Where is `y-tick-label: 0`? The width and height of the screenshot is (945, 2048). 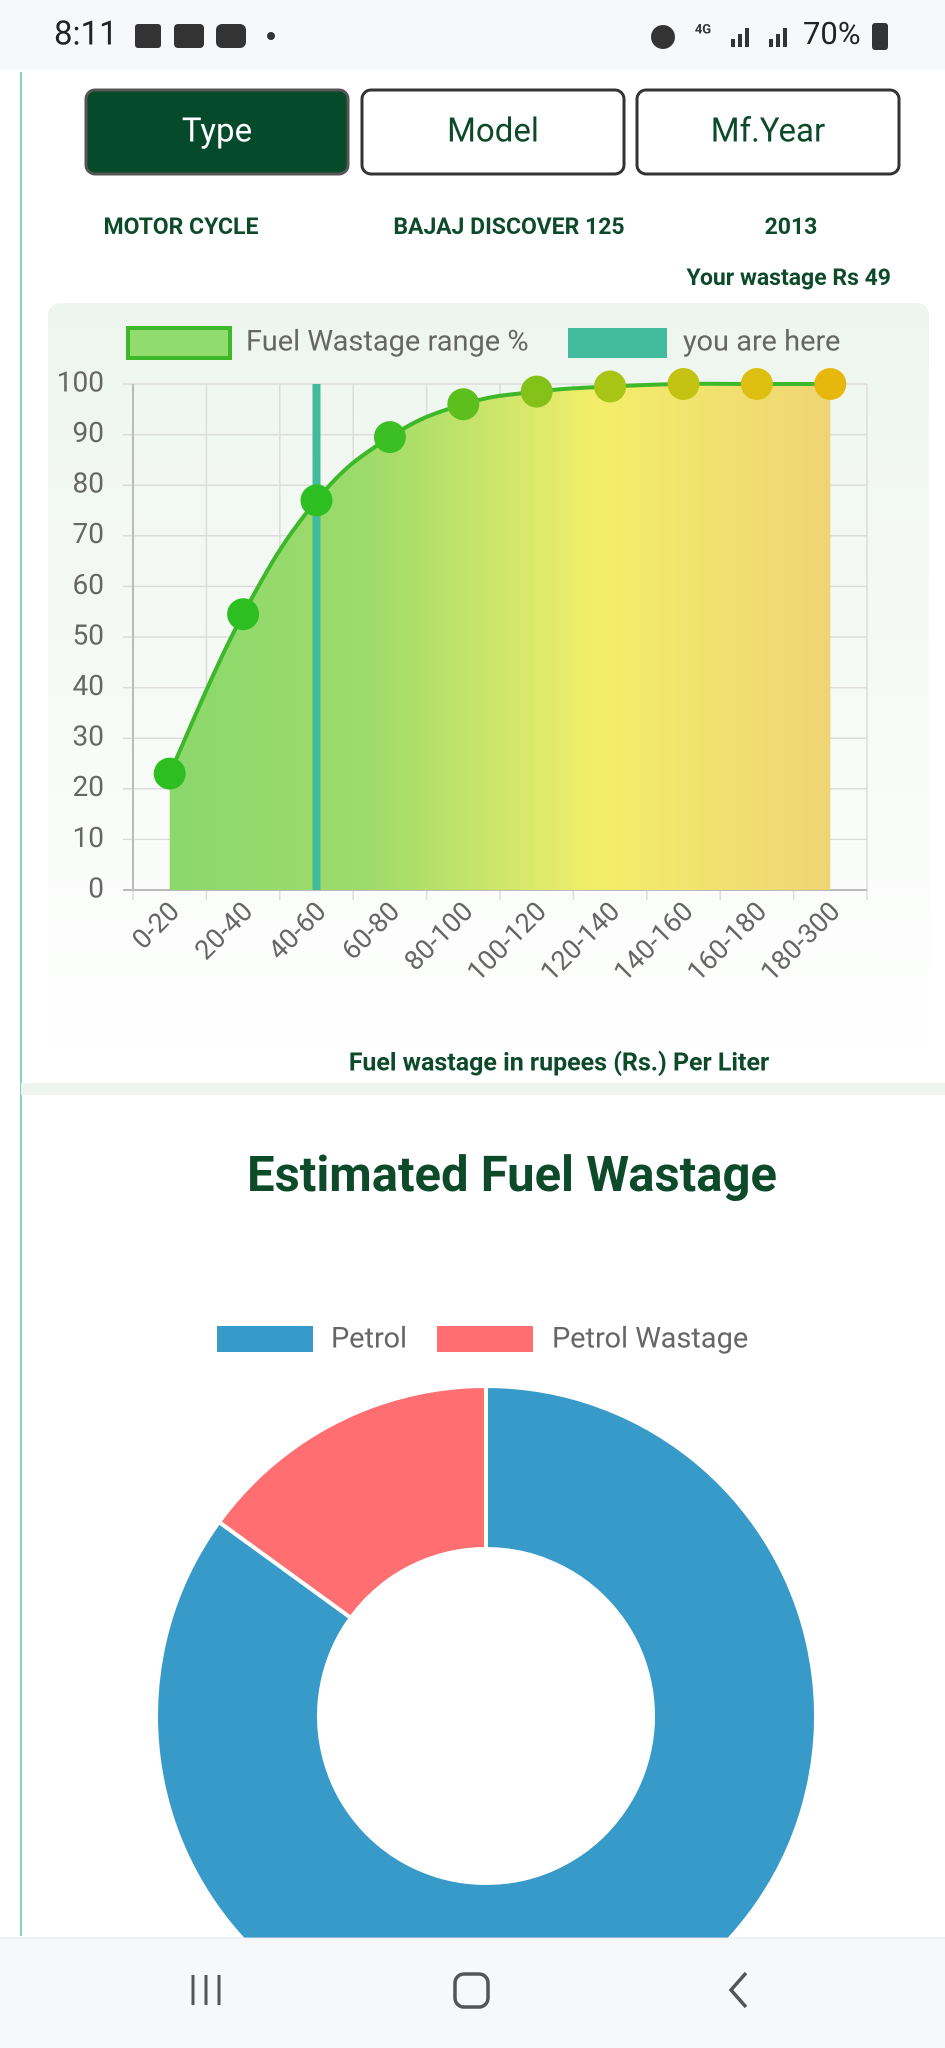 y-tick-label: 0 is located at coordinates (96, 887).